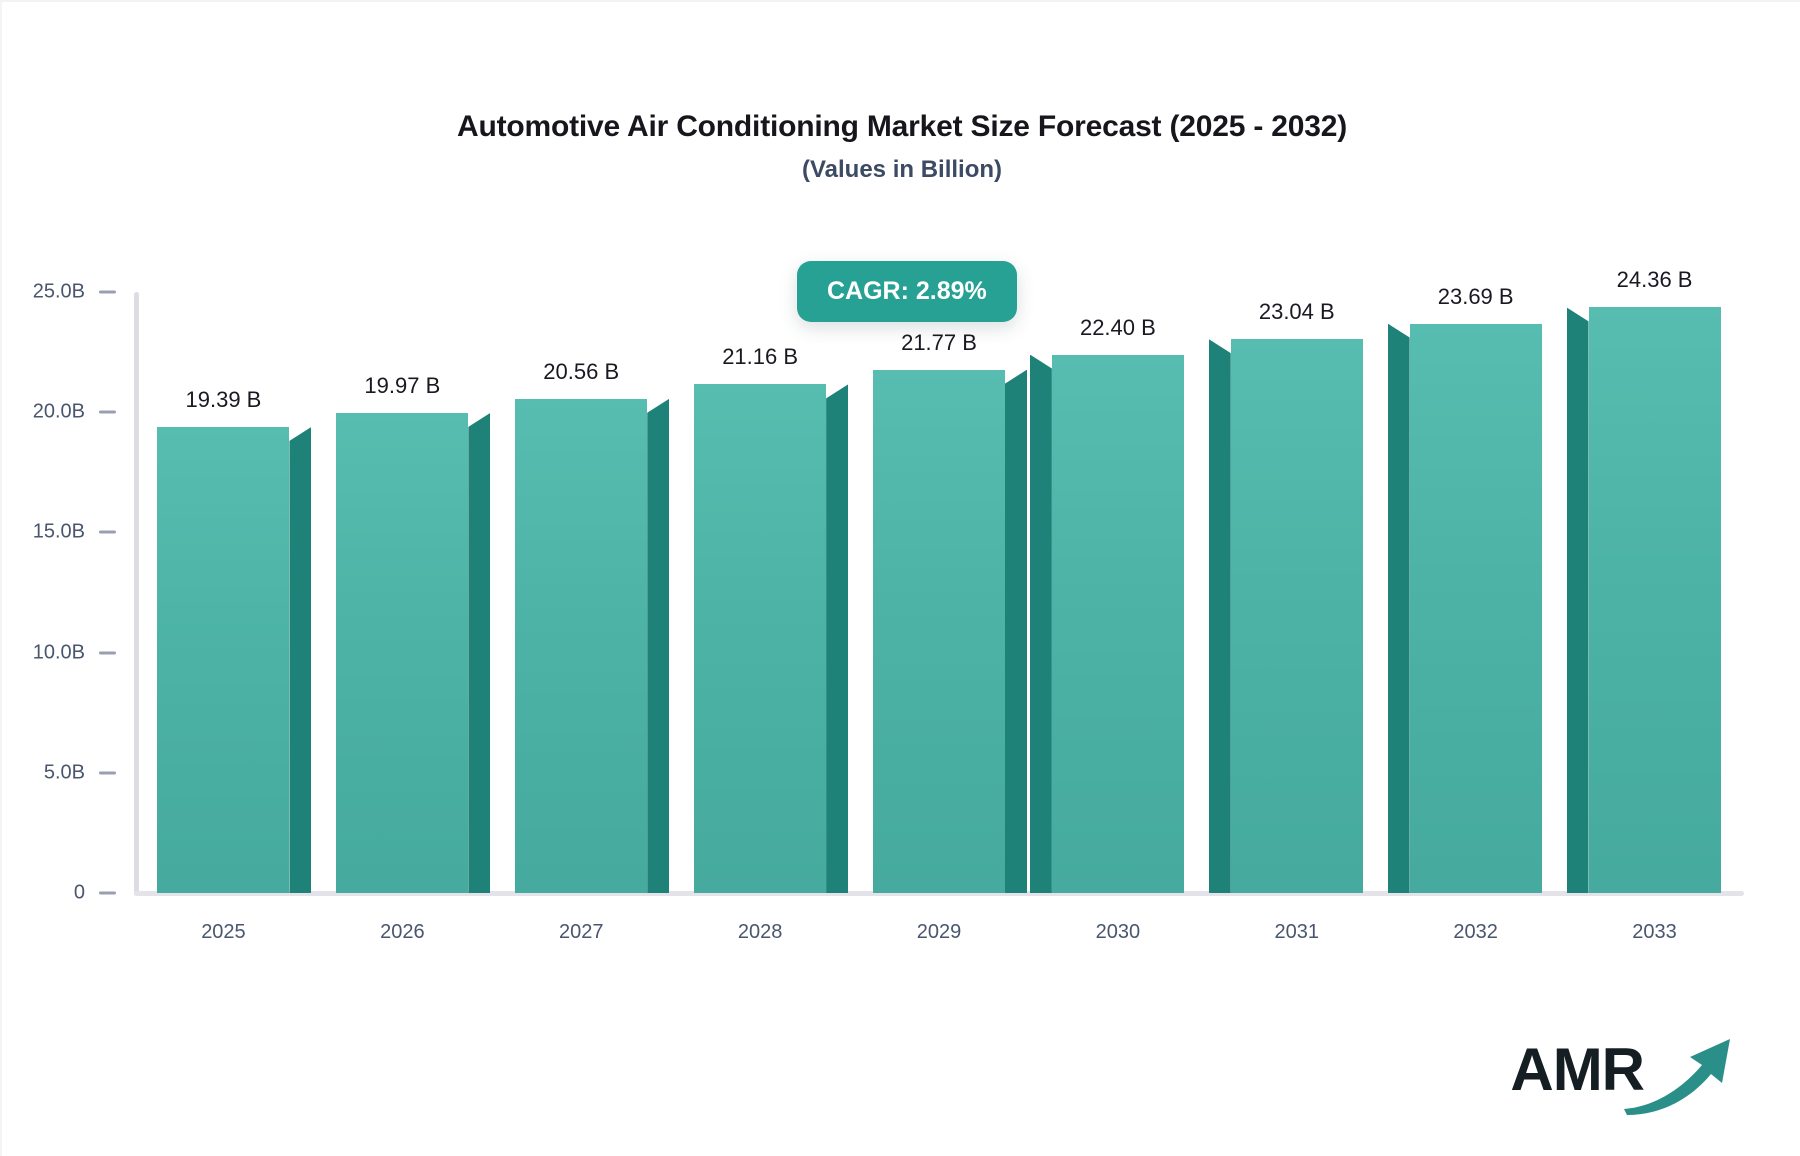 The width and height of the screenshot is (1800, 1156). I want to click on chart-subtitle: (Values in Billion), so click(902, 169).